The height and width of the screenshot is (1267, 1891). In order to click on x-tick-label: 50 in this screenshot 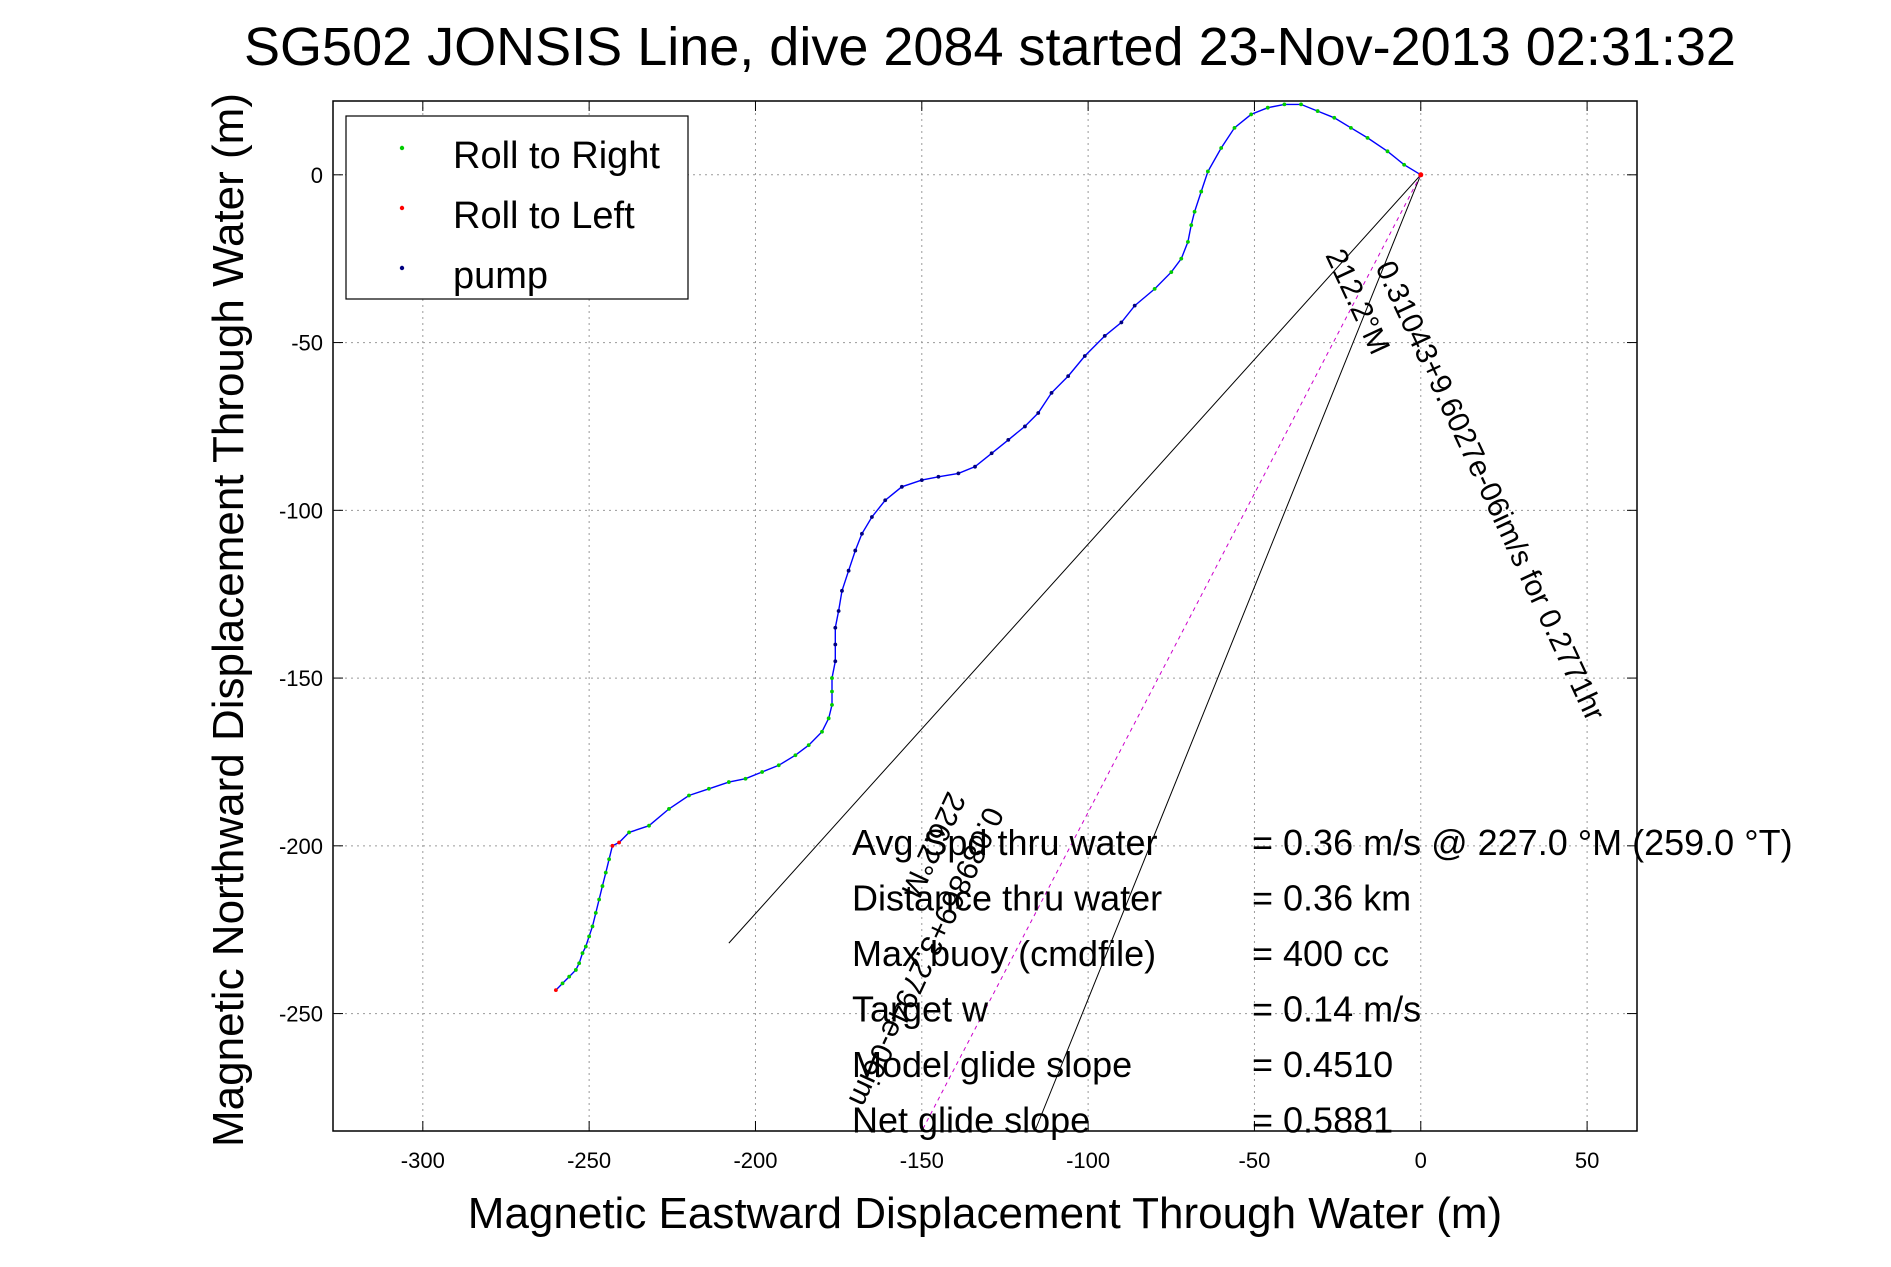, I will do `click(1587, 1160)`.